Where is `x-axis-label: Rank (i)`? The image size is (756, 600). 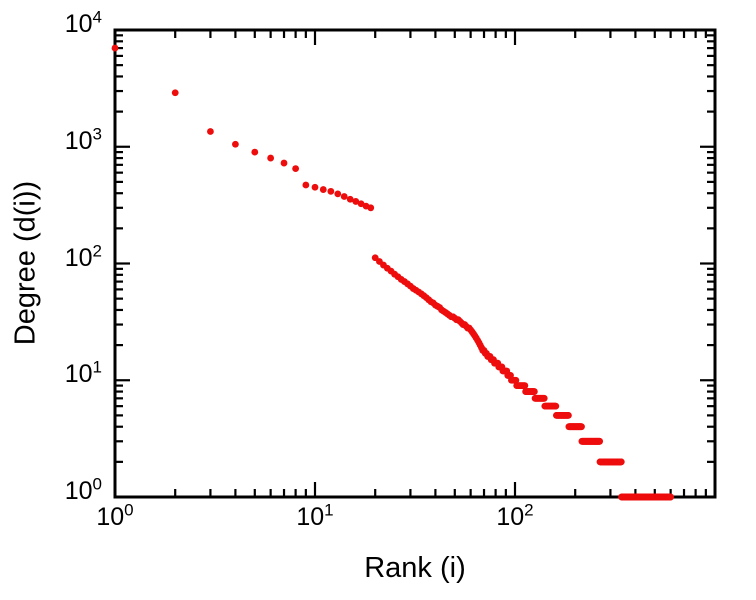
x-axis-label: Rank (i) is located at coordinates (415, 568).